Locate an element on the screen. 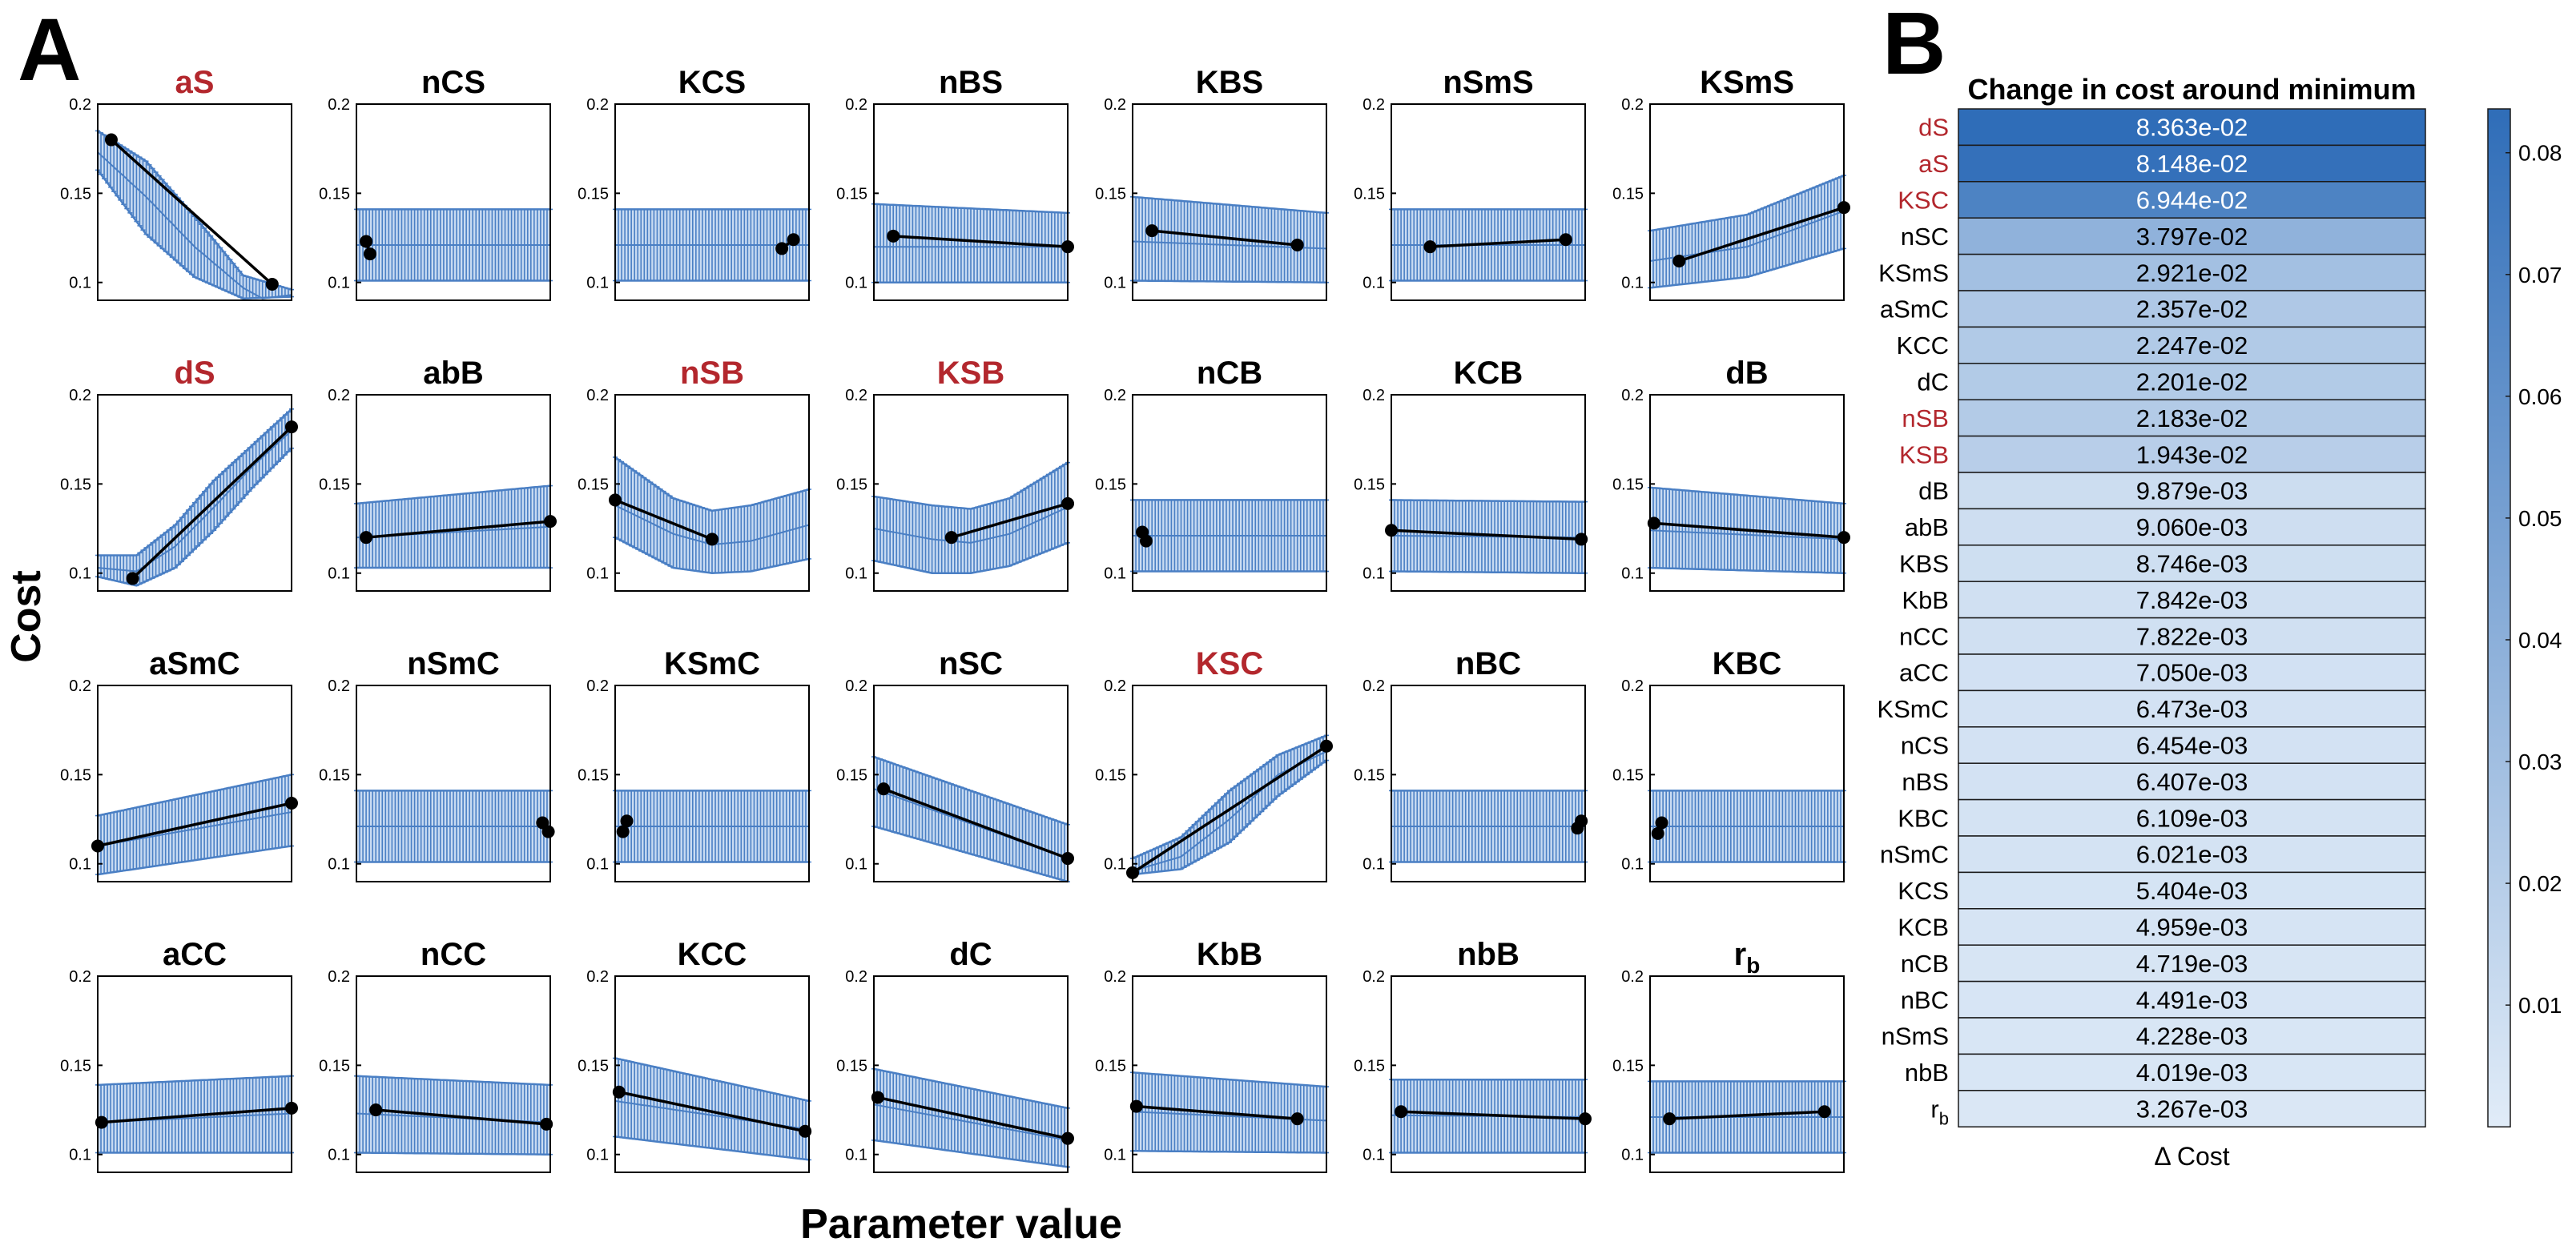 The image size is (2576, 1254). subplot-nCS: nCS 0.1 0.15 0.2 is located at coordinates (436, 183).